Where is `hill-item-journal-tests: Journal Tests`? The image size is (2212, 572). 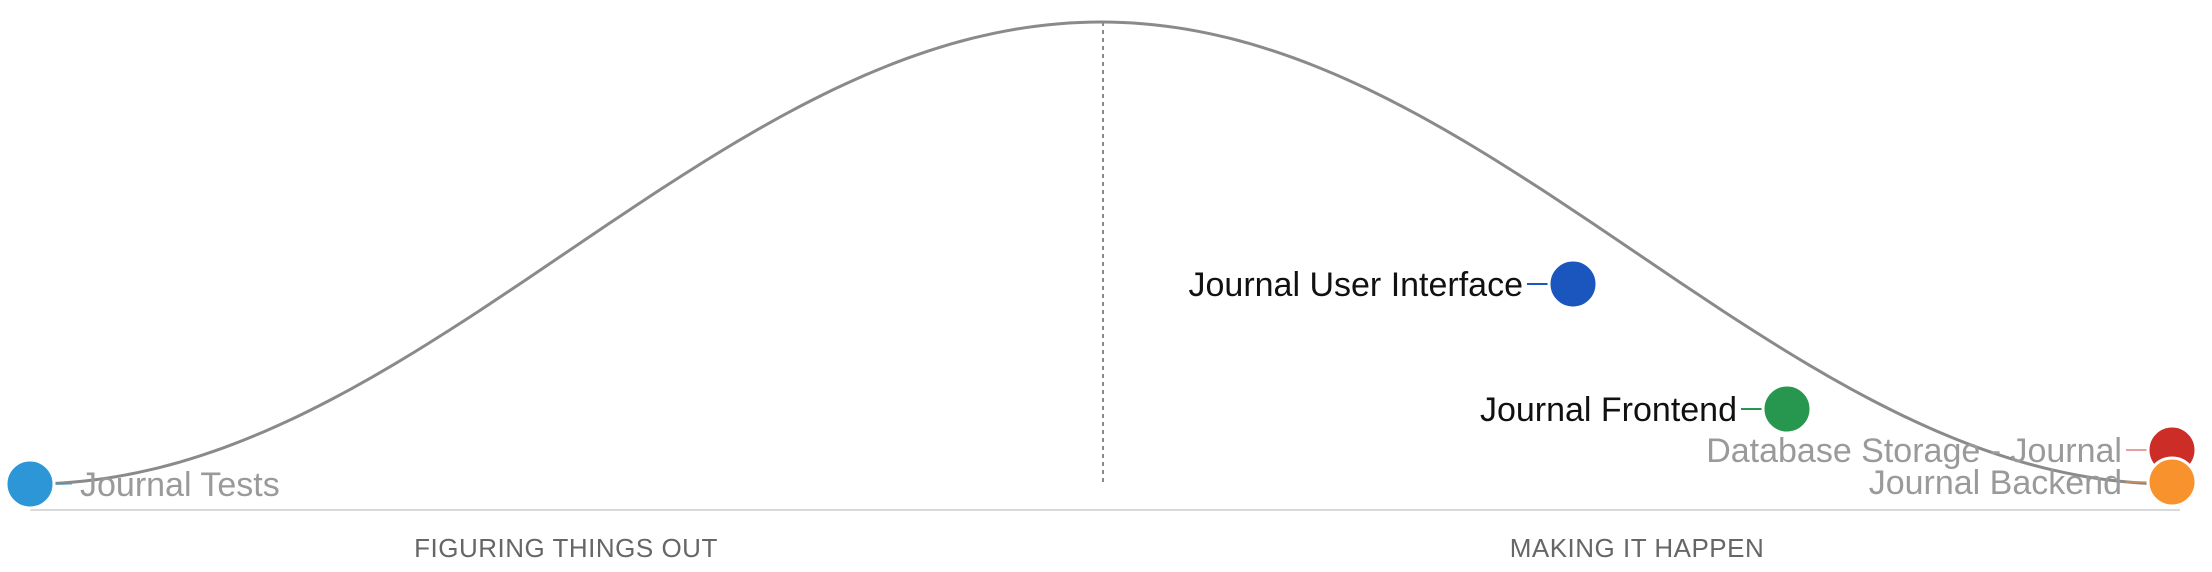 hill-item-journal-tests: Journal Tests is located at coordinates (142, 484).